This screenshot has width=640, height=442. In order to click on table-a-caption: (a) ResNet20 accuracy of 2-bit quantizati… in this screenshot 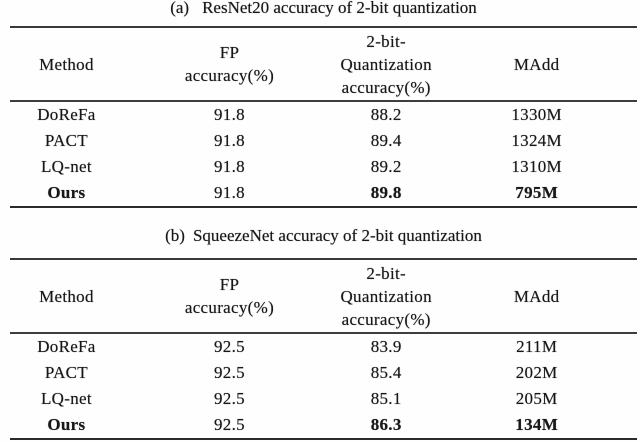, I will do `click(323, 9)`.